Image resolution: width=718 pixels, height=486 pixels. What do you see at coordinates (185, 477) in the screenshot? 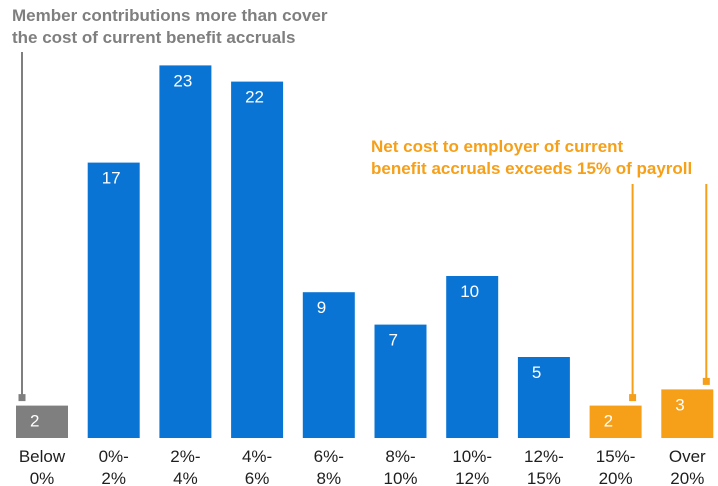
I see `x-tick-label-line: 4%` at bounding box center [185, 477].